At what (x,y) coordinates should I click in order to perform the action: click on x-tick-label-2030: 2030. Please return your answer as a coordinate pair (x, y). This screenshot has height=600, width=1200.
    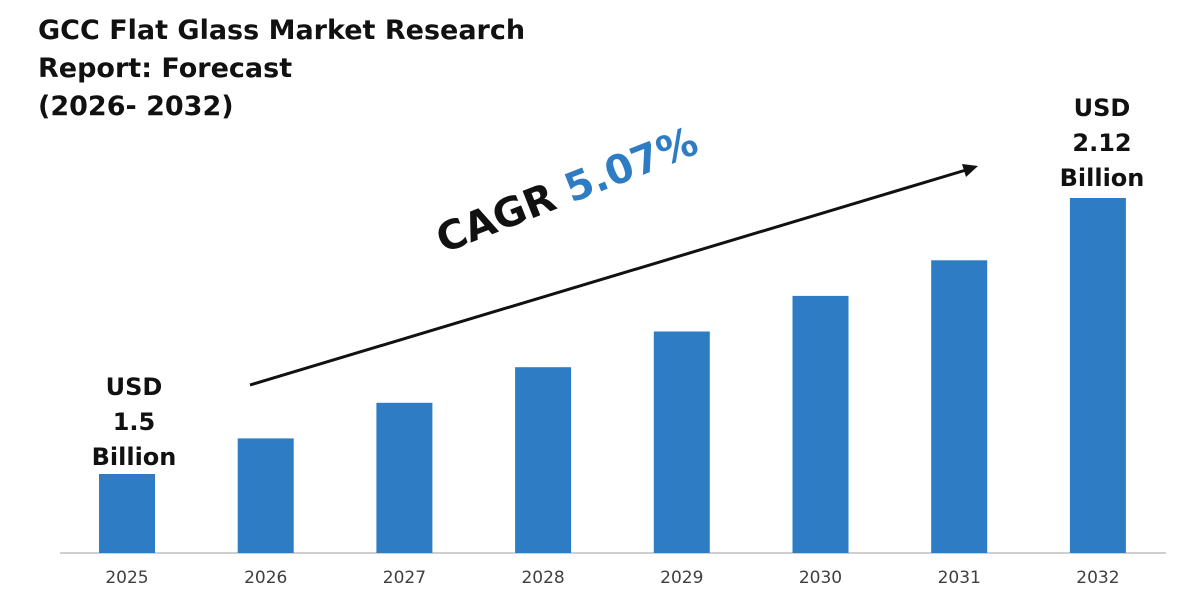
    Looking at the image, I should click on (820, 578).